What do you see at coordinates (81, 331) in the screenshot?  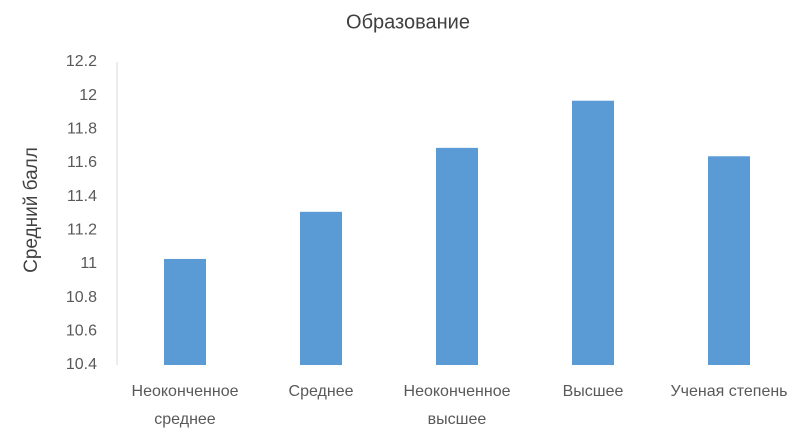 I see `y-tick-label: 10.6` at bounding box center [81, 331].